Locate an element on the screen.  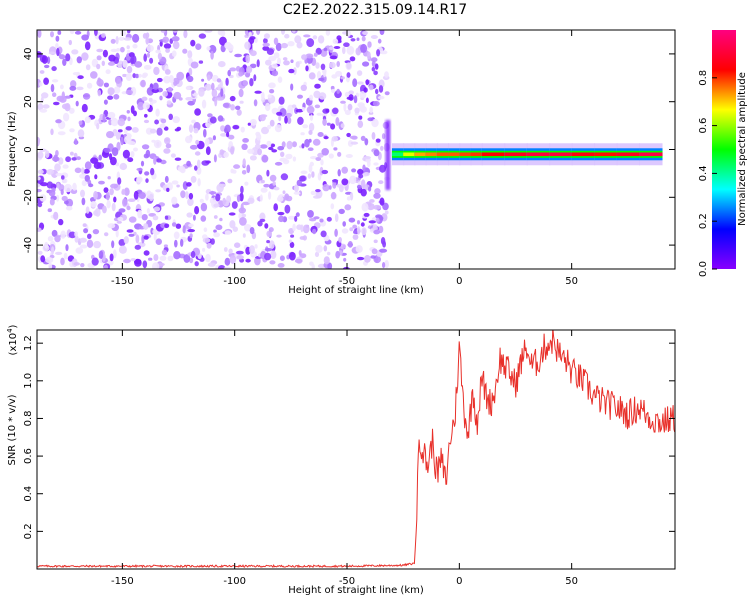
chart-title: C2E2.2022.315.09.14.R17 is located at coordinates (375, 10).